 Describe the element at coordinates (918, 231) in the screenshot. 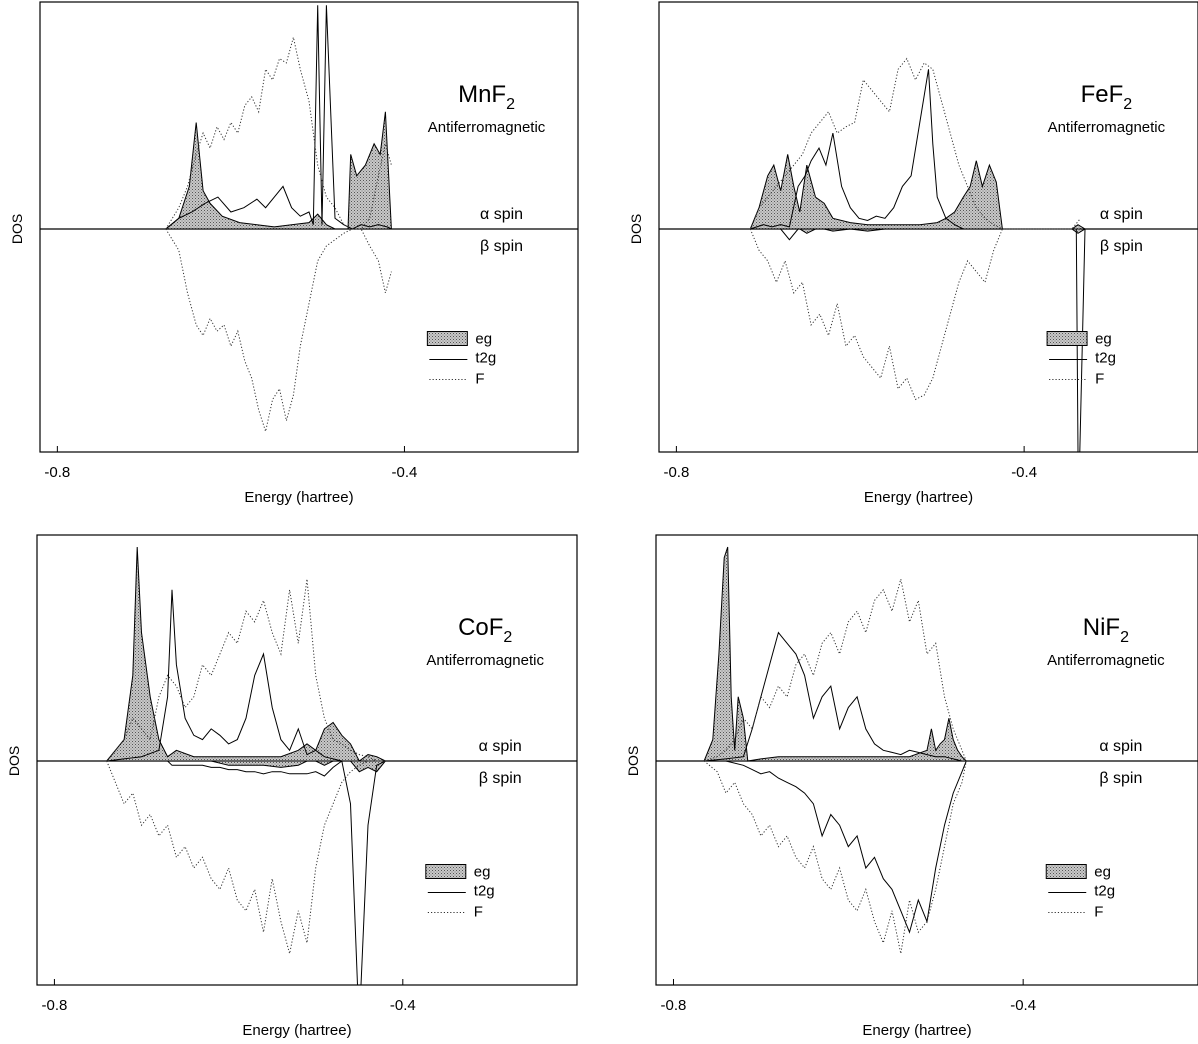

I see `series-eg-beta` at that location.